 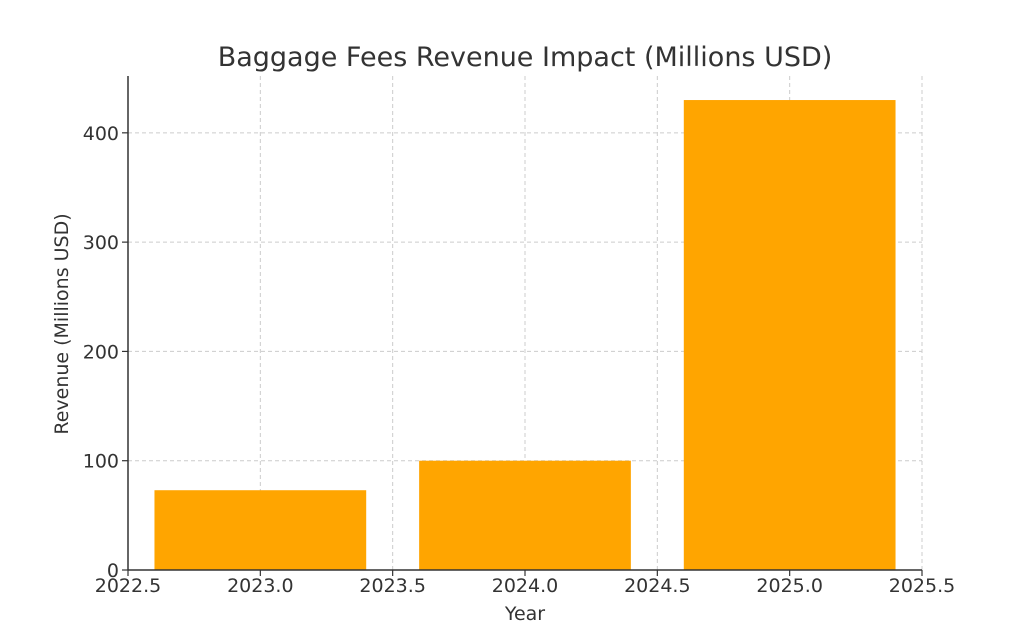 What do you see at coordinates (789, 586) in the screenshot?
I see `x-tick-label: 2025.0` at bounding box center [789, 586].